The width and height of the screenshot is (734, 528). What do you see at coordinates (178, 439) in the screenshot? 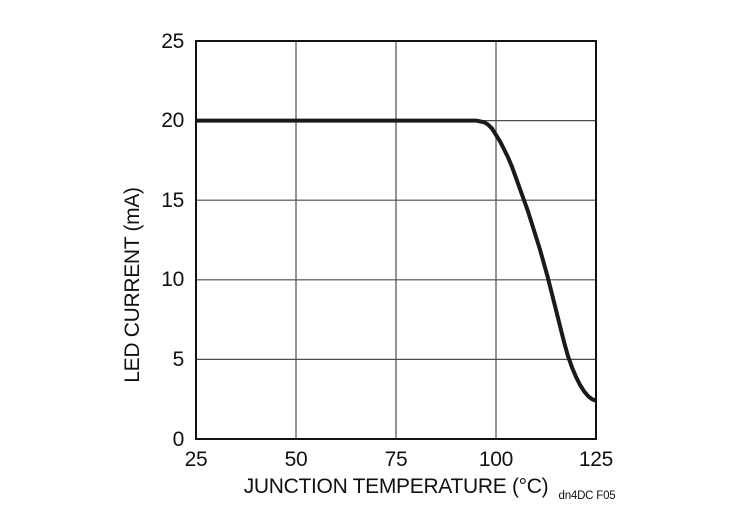
I see `y-tick-label: 0` at bounding box center [178, 439].